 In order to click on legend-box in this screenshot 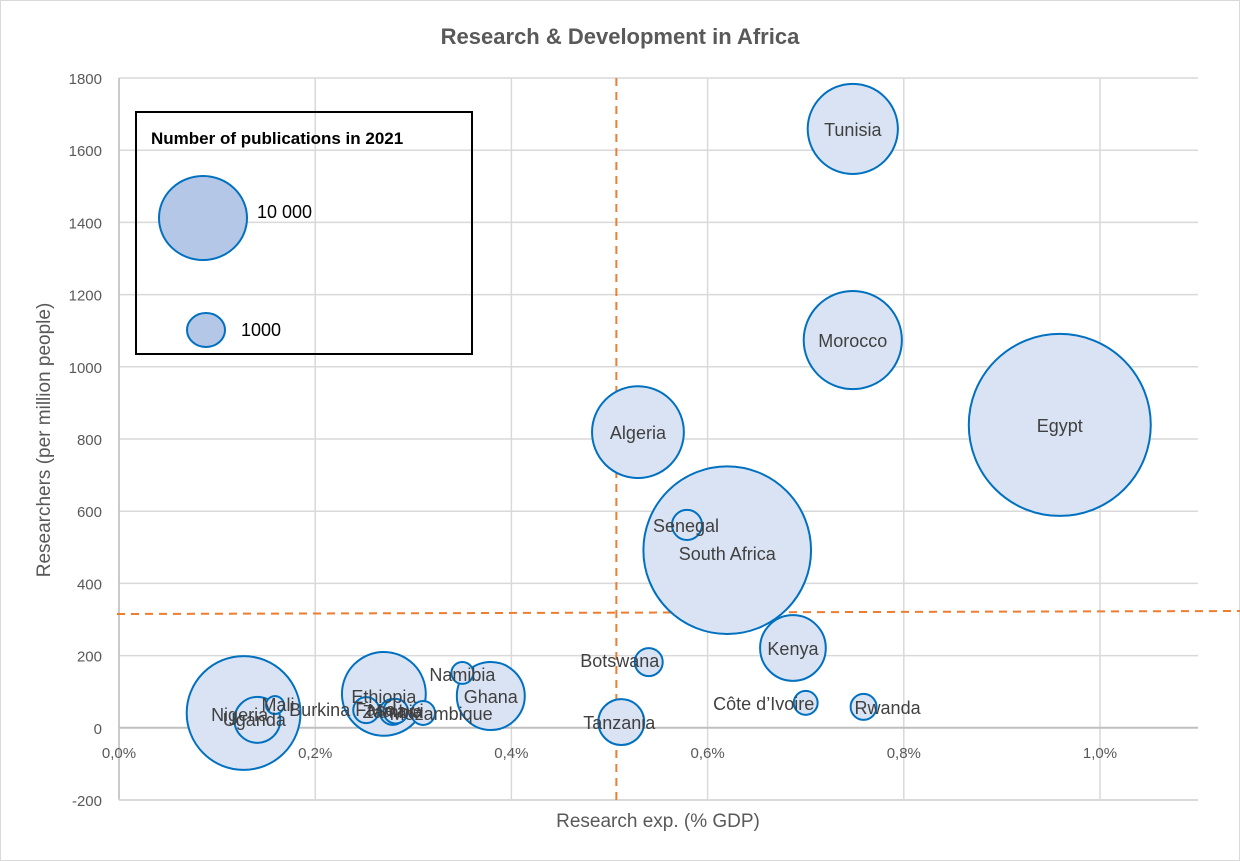, I will do `click(304, 233)`.